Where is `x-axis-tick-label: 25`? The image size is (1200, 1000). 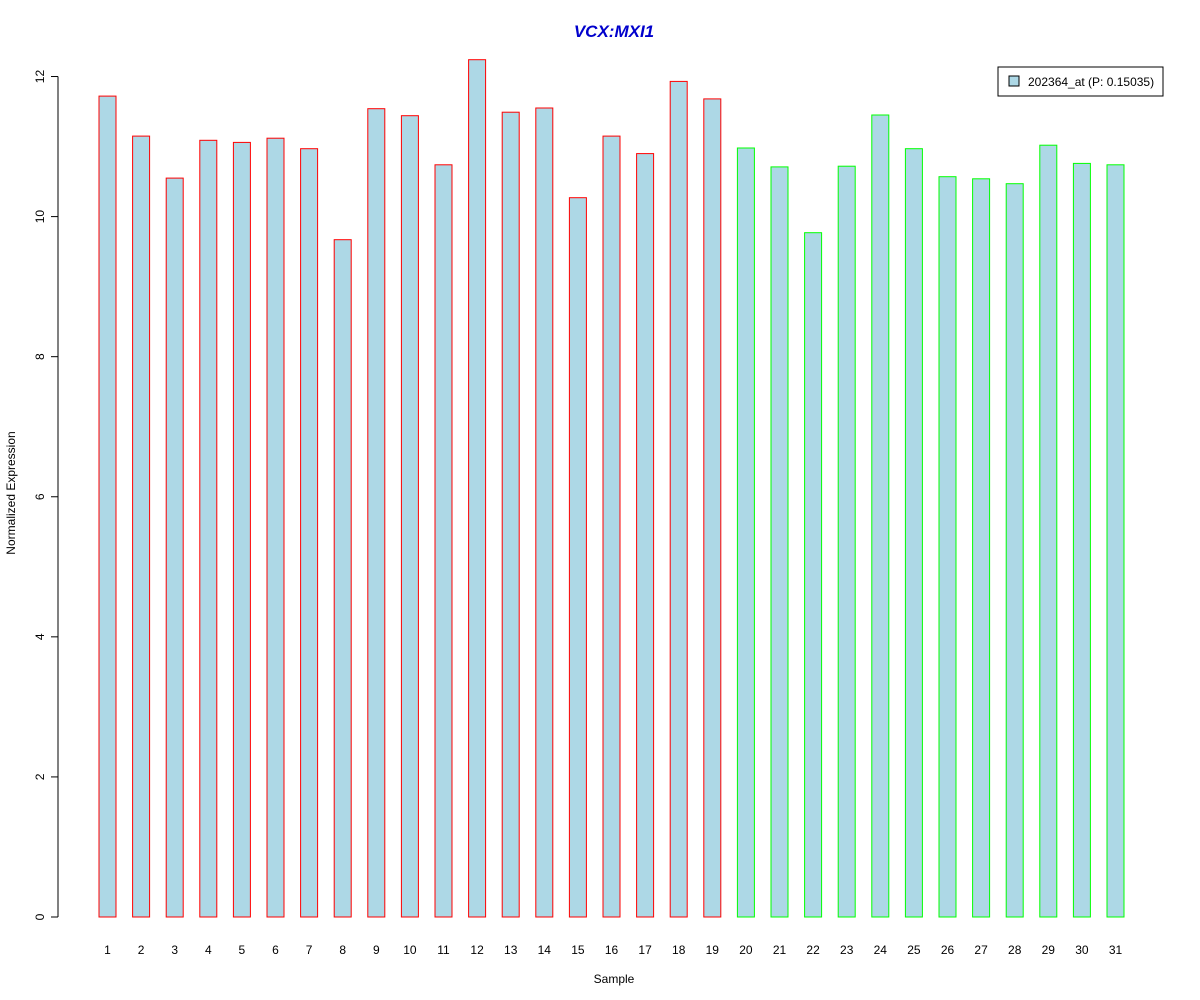
x-axis-tick-label: 25 is located at coordinates (914, 950).